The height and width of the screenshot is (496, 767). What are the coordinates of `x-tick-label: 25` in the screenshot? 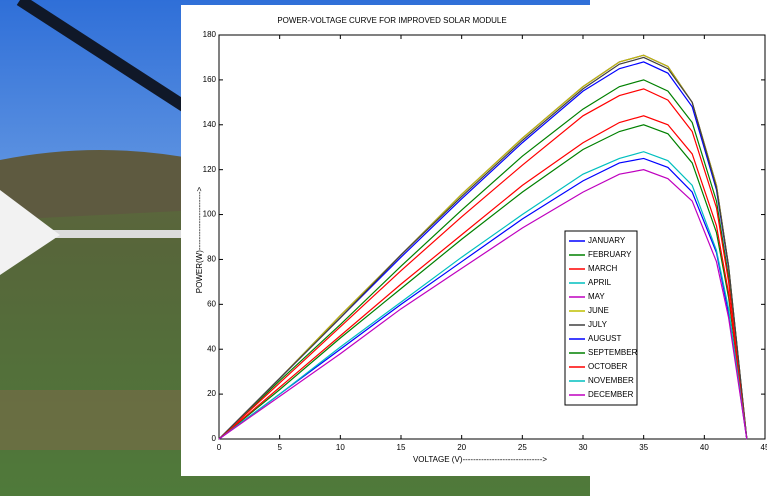 It's located at (522, 447).